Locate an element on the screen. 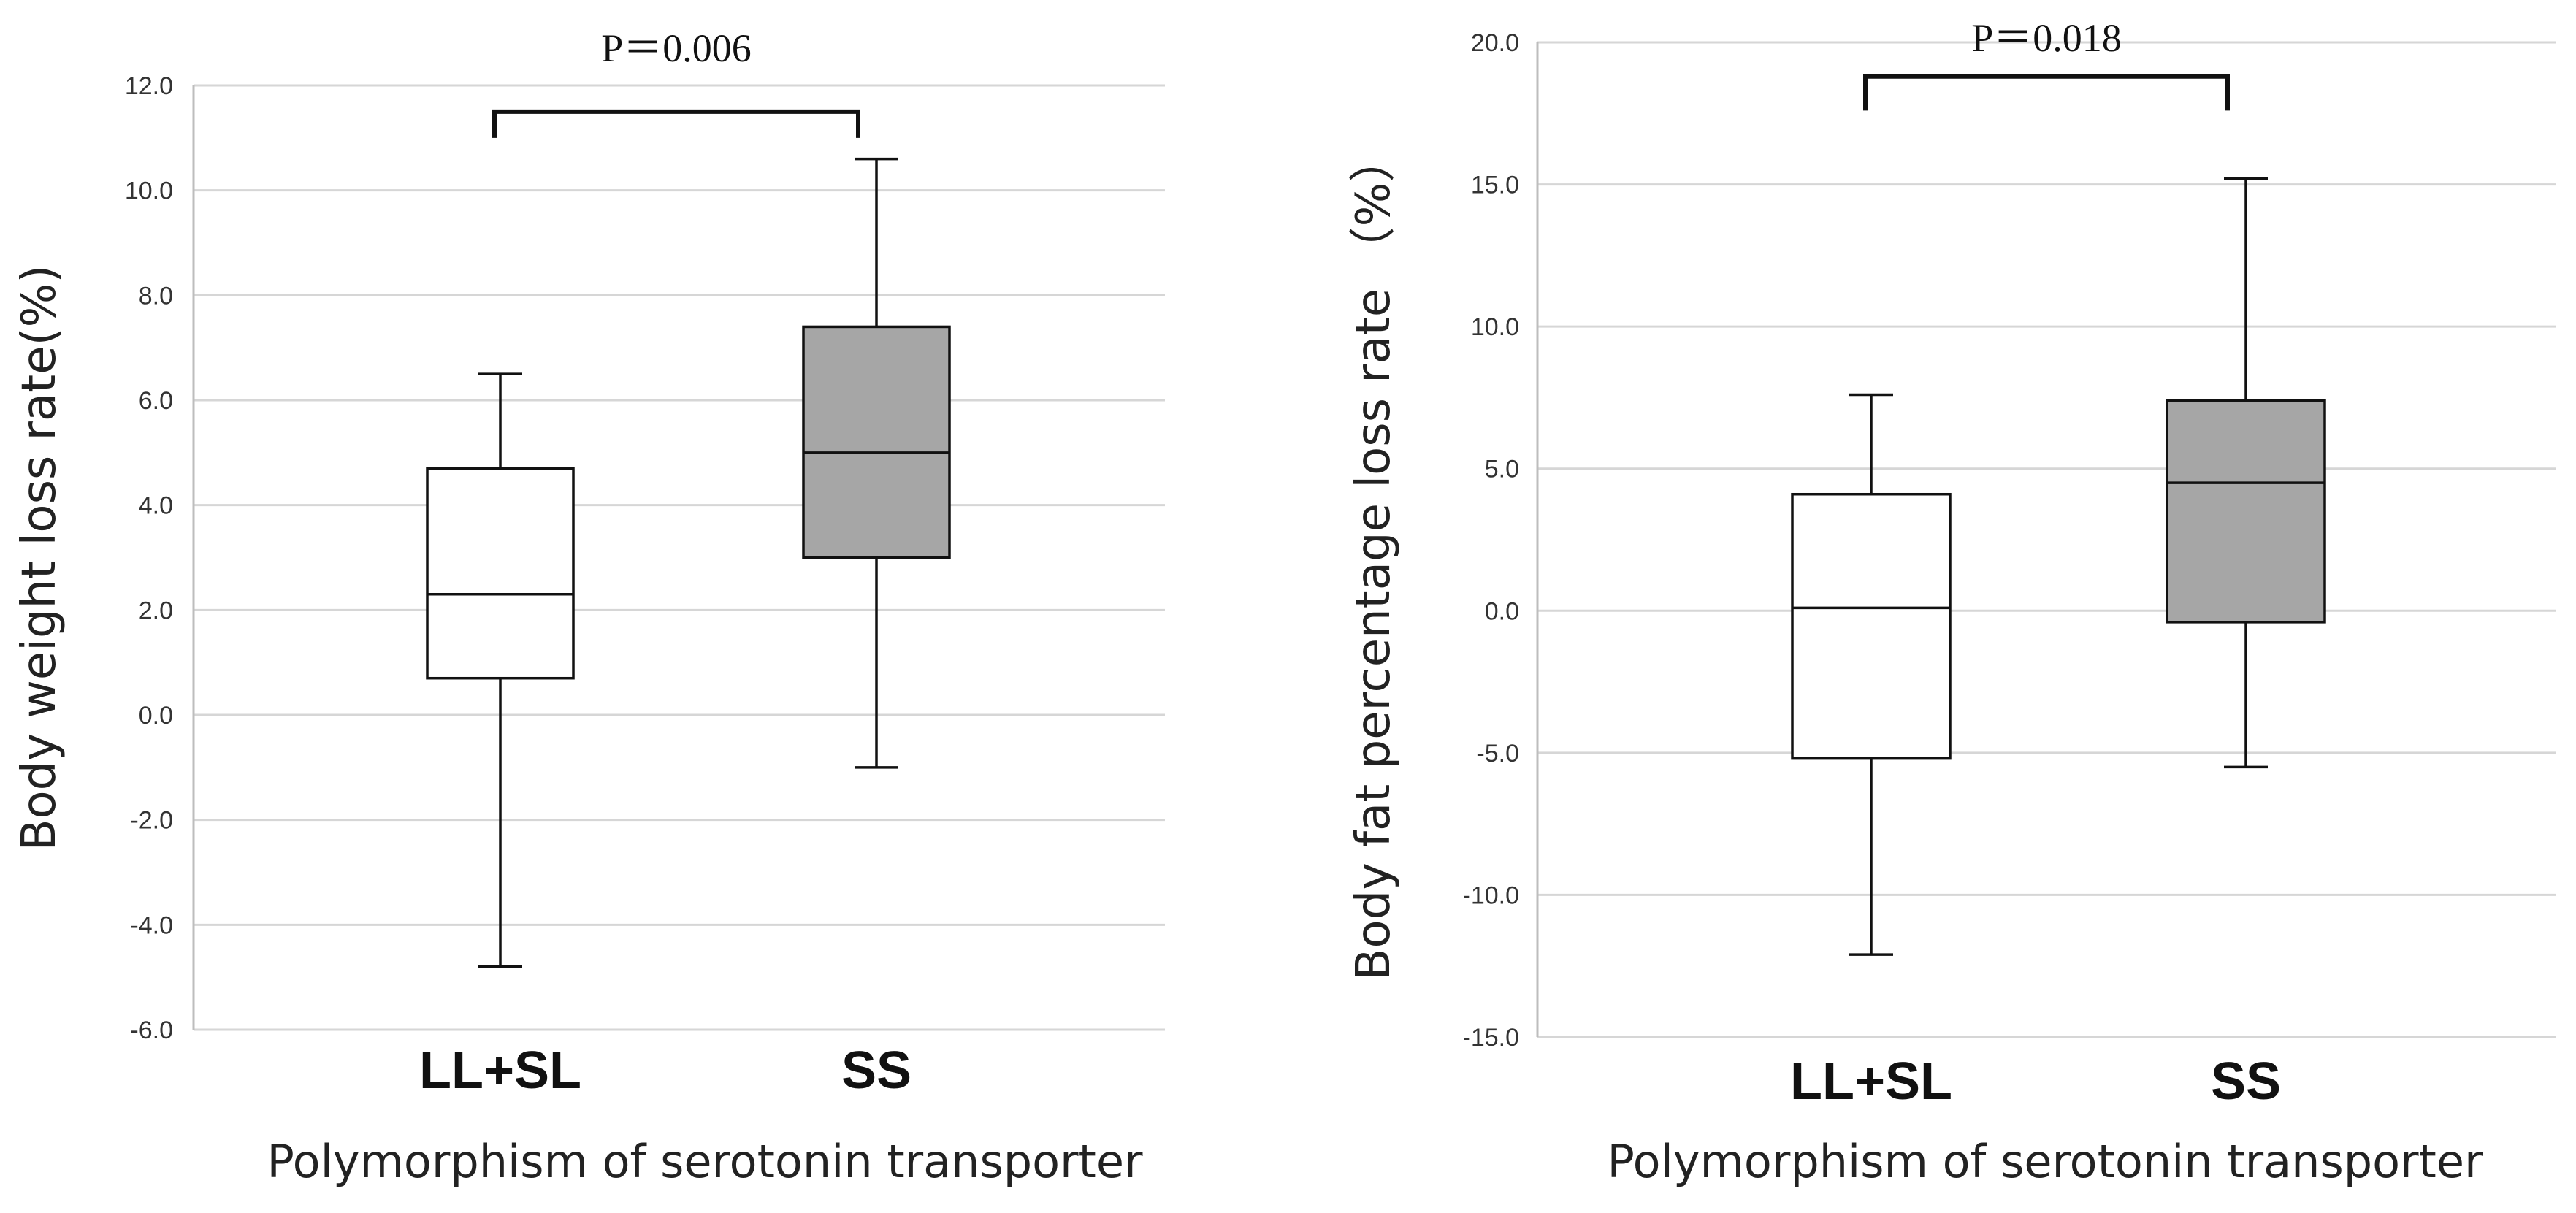  y-tick-label: 20.0 is located at coordinates (1495, 43).